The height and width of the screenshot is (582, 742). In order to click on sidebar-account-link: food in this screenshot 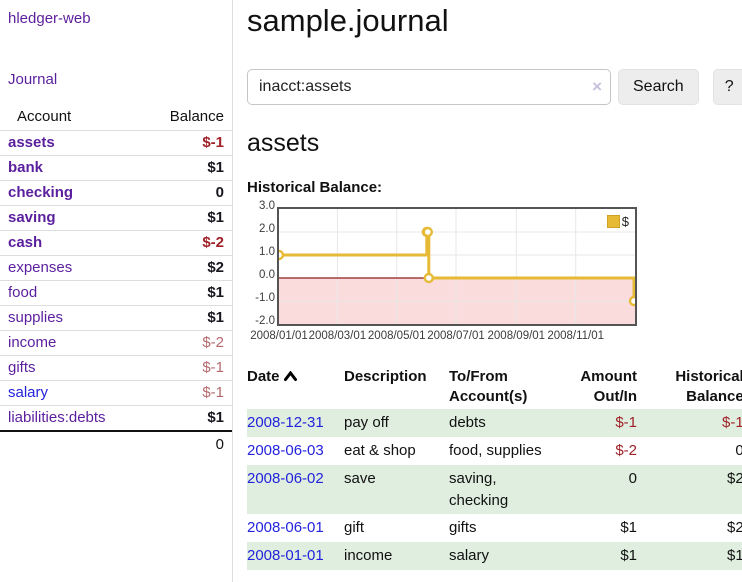, I will do `click(23, 292)`.